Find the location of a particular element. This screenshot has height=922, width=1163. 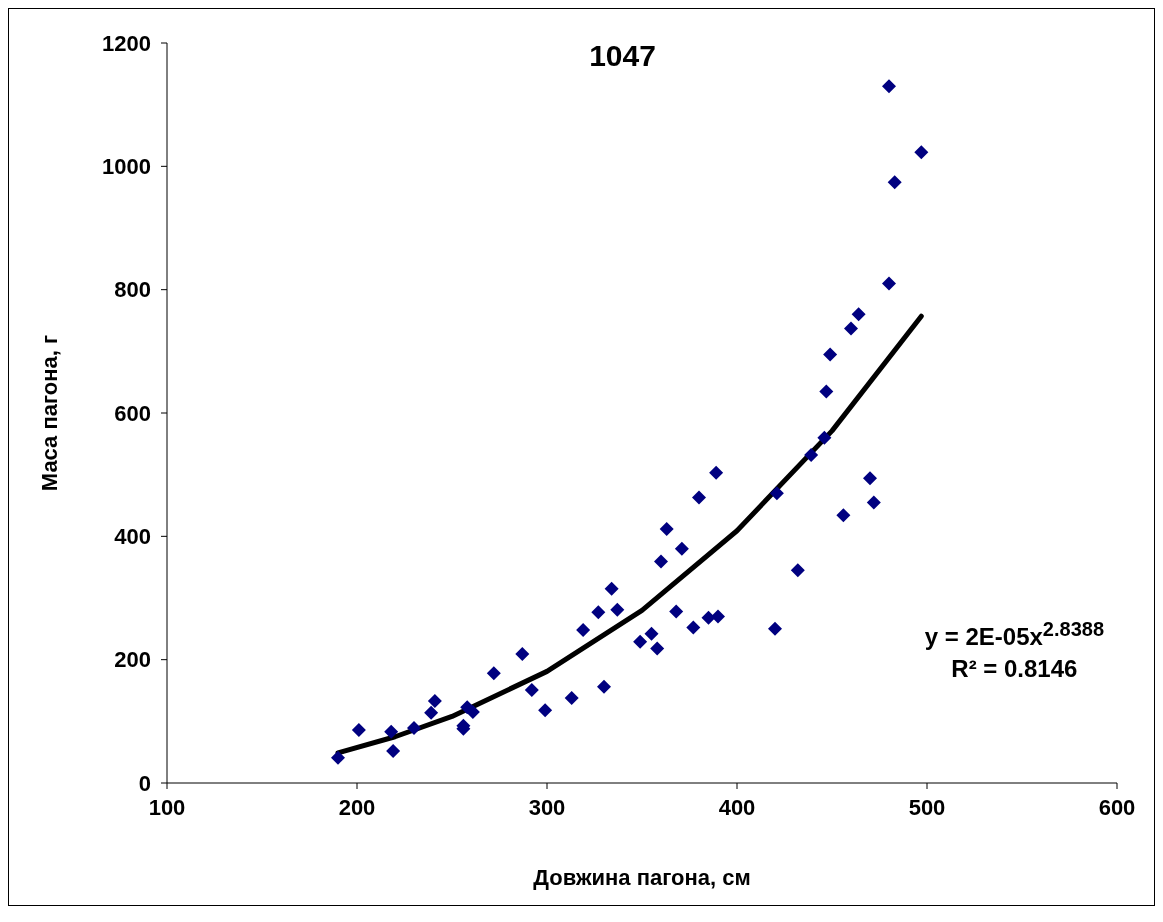

chart-title: 1047 is located at coordinates (622, 55).